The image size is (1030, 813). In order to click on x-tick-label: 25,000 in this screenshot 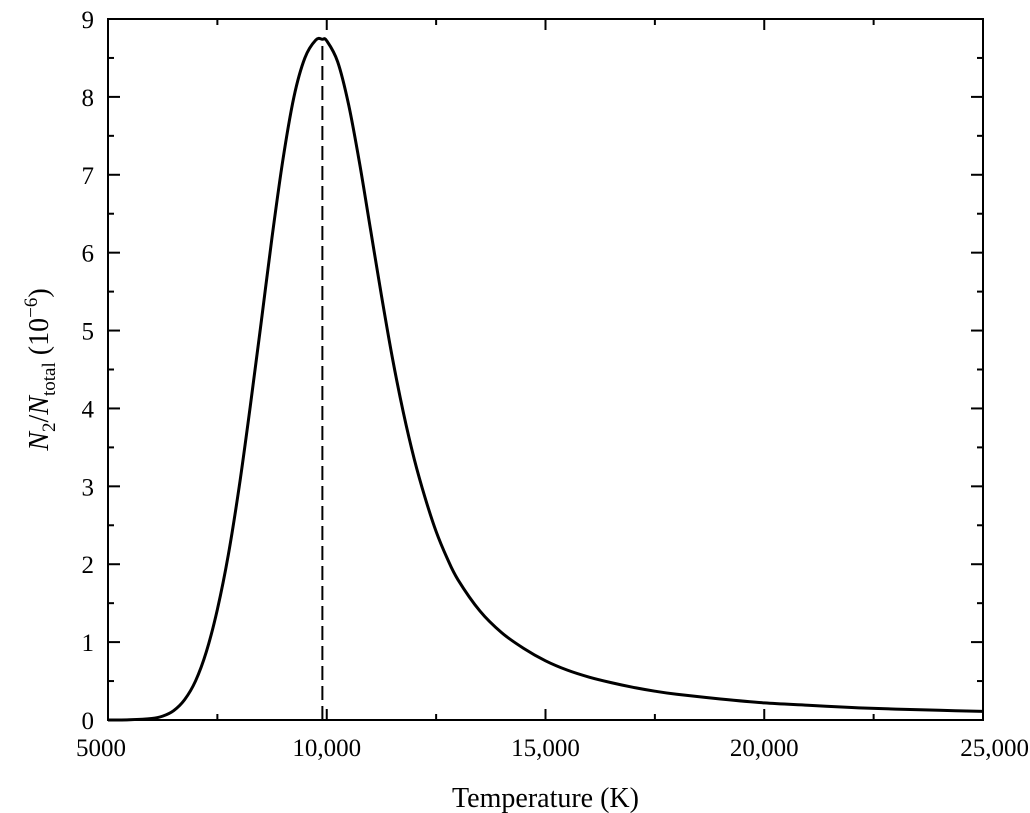, I will do `click(994, 748)`.